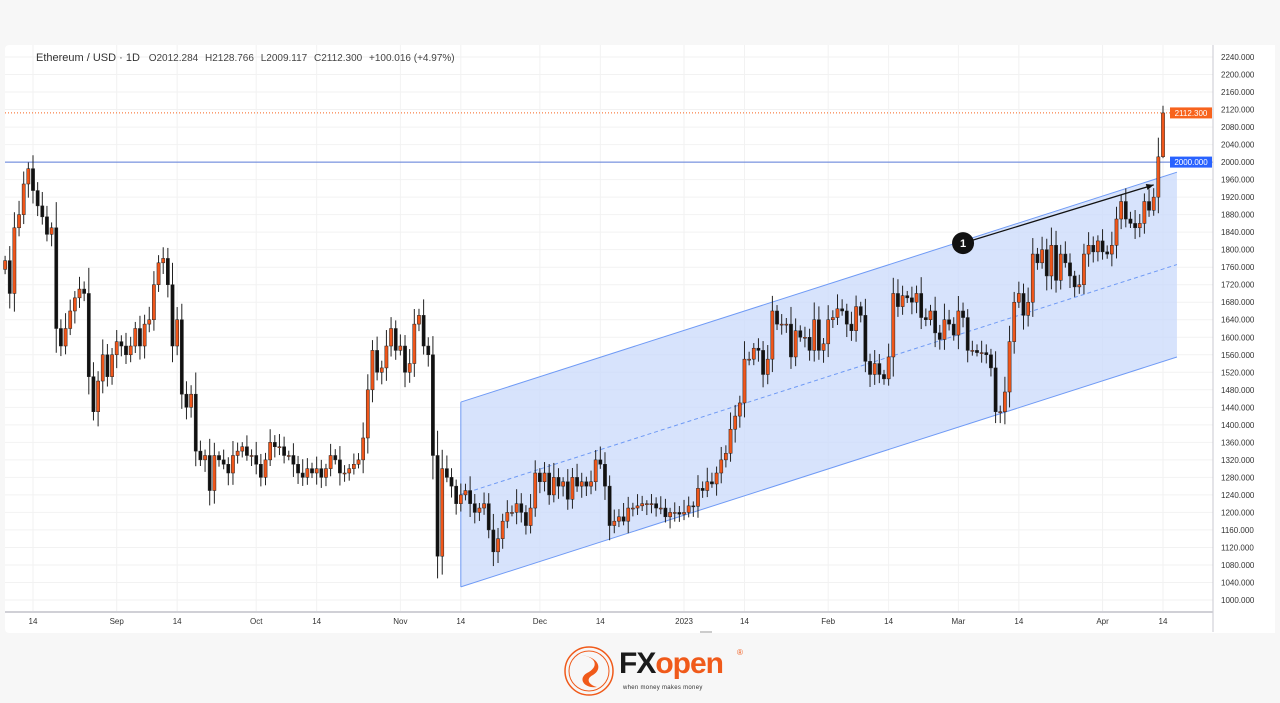  What do you see at coordinates (706, 632) in the screenshot?
I see `pane-resize-handle` at bounding box center [706, 632].